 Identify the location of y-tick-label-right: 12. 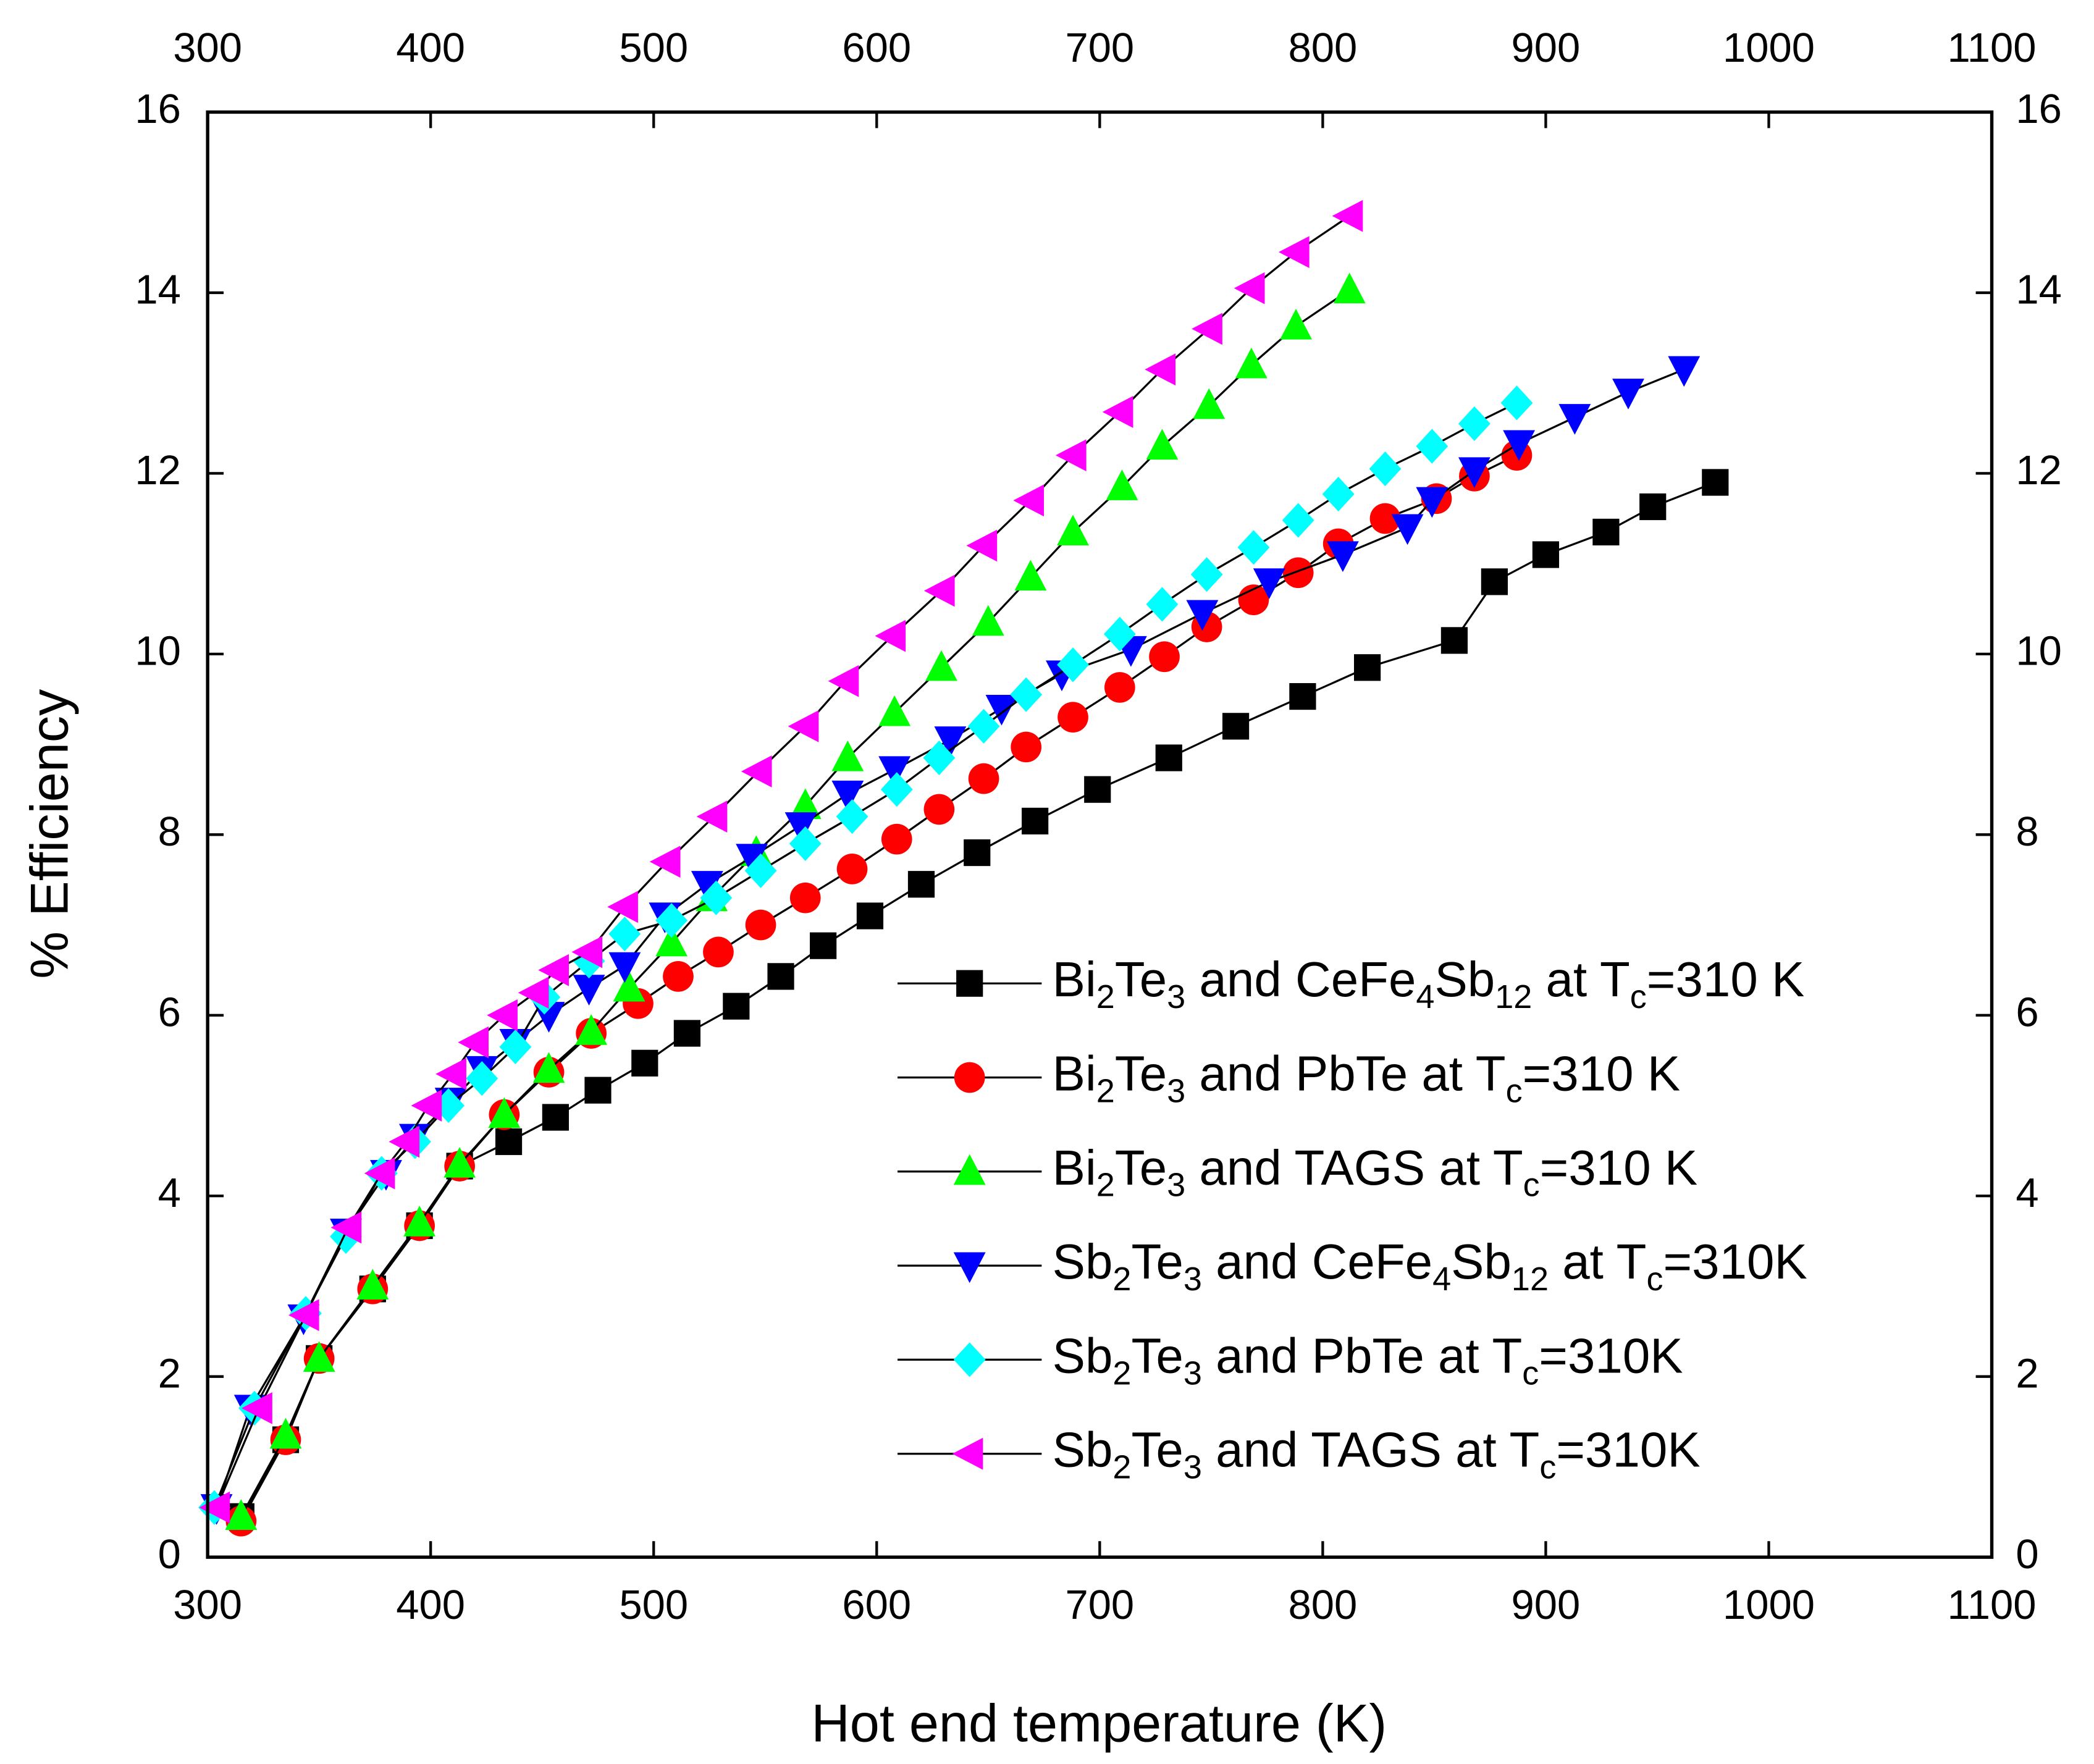
(2039, 471).